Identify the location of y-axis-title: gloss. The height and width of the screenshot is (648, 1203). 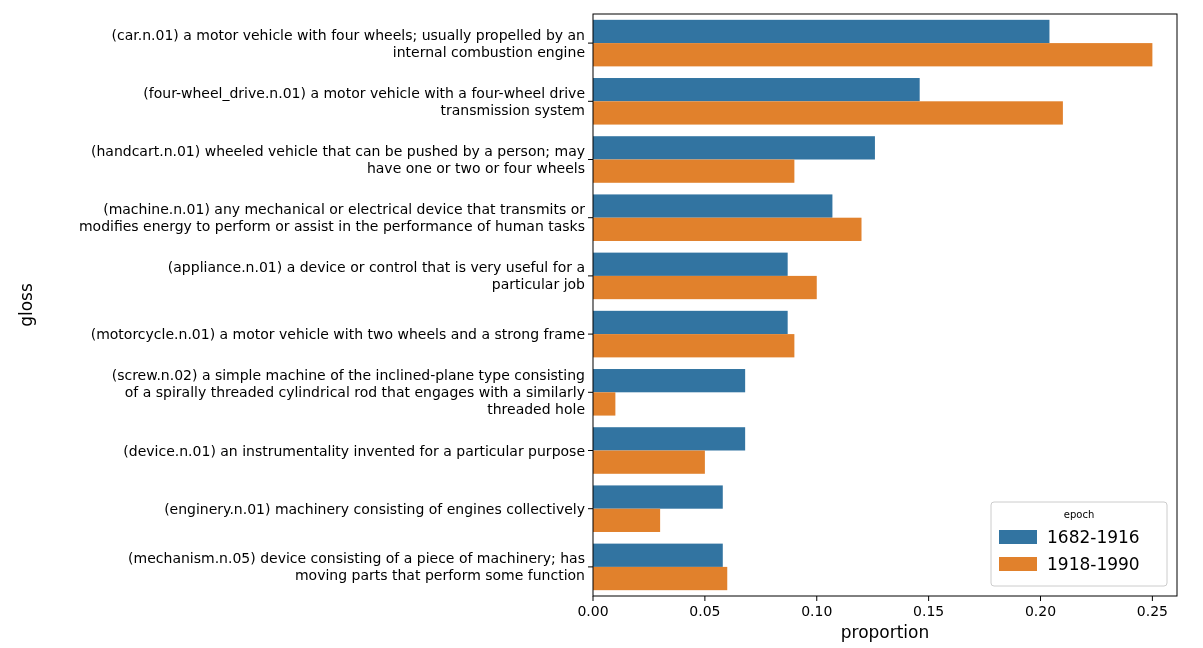
(26, 305).